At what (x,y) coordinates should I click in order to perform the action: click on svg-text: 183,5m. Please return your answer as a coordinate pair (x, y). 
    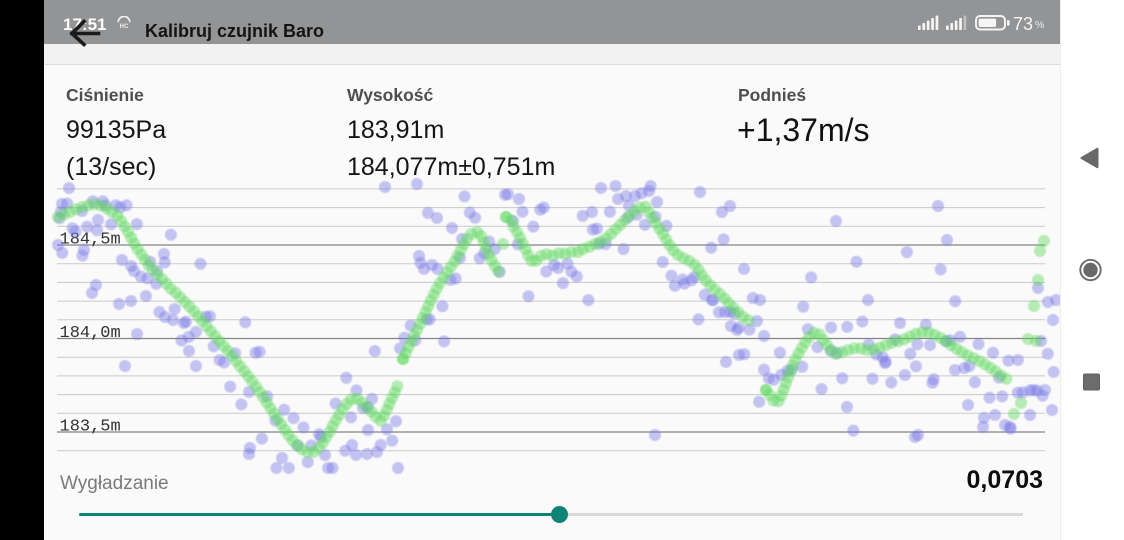
    Looking at the image, I should click on (90, 427).